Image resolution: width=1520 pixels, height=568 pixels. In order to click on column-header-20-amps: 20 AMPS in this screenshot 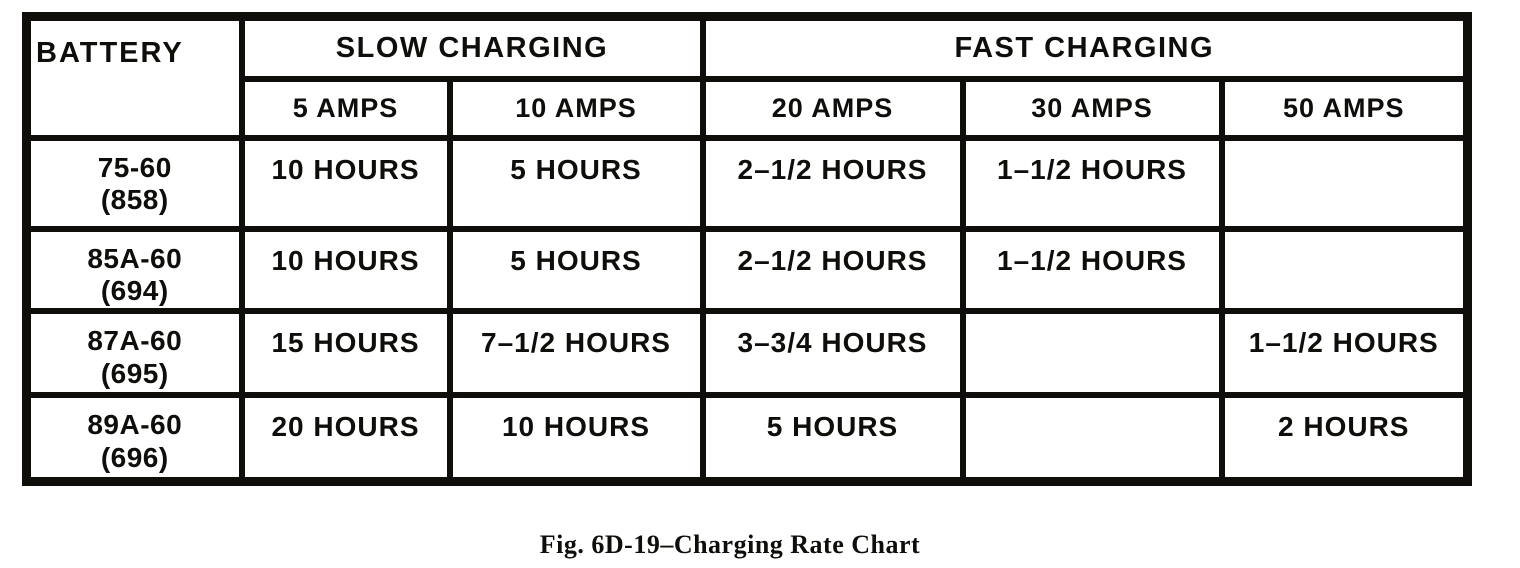, I will do `click(832, 108)`.